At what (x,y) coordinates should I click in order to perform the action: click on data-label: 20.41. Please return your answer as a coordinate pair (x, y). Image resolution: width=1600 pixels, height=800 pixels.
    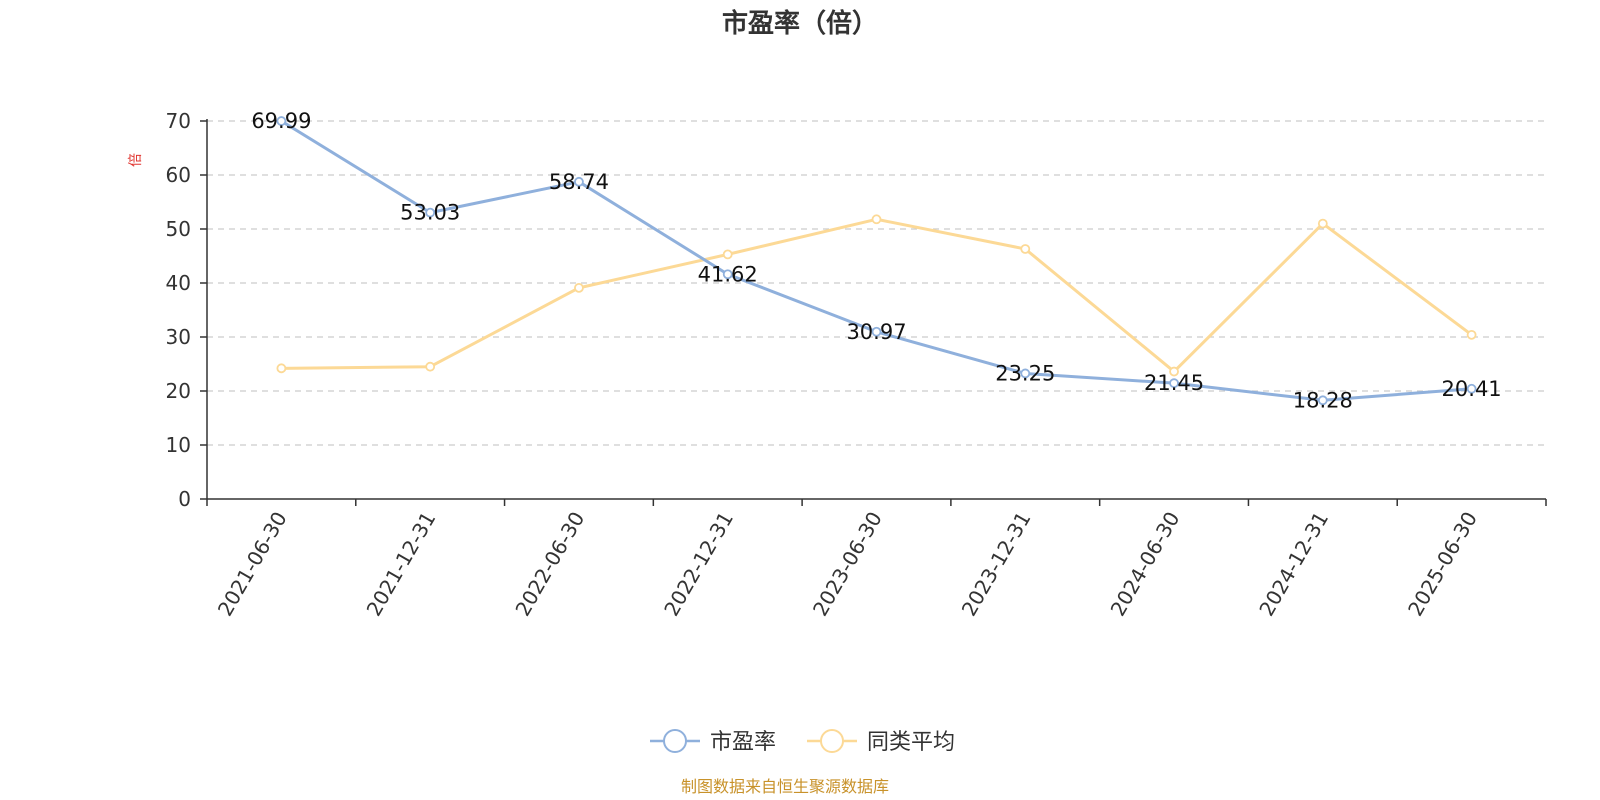
    Looking at the image, I should click on (1472, 389).